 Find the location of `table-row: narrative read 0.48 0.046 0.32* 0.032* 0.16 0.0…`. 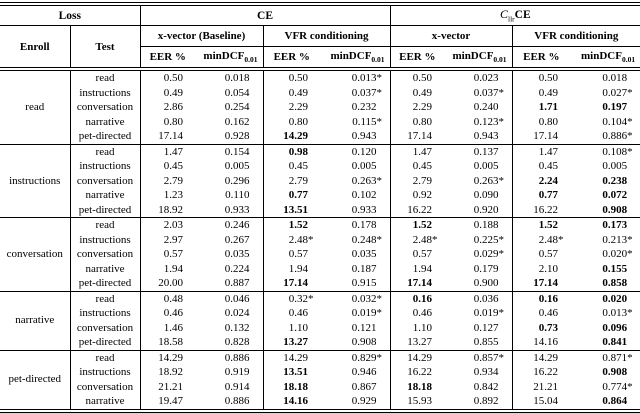

table-row: narrative read 0.48 0.046 0.32* 0.032* 0.16 0.0… is located at coordinates (320, 308).